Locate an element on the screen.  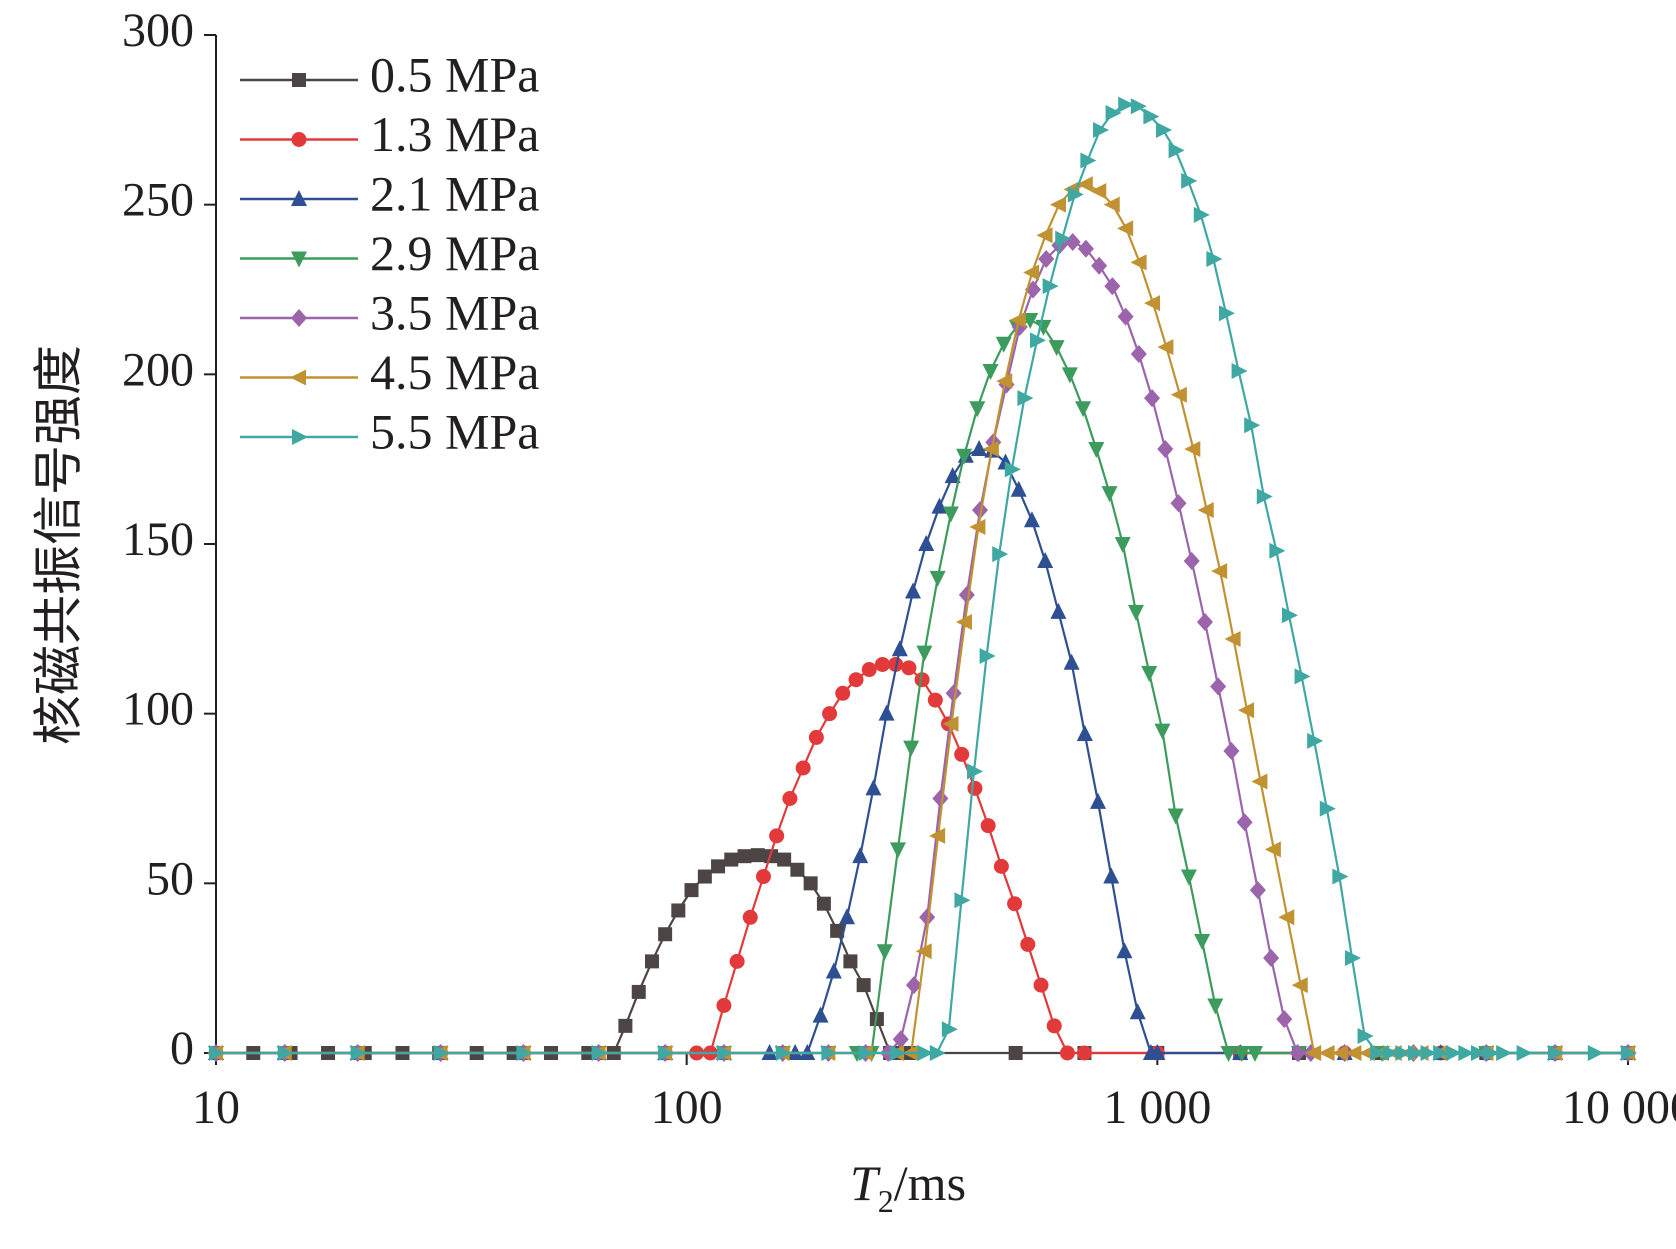
x-tick-label: 100 is located at coordinates (687, 1107).